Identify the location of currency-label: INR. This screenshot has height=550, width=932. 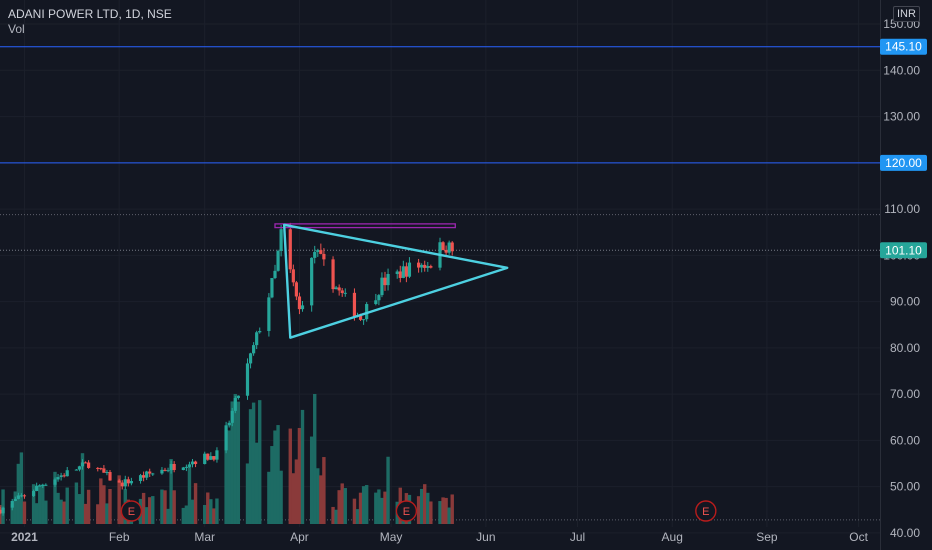
(906, 14).